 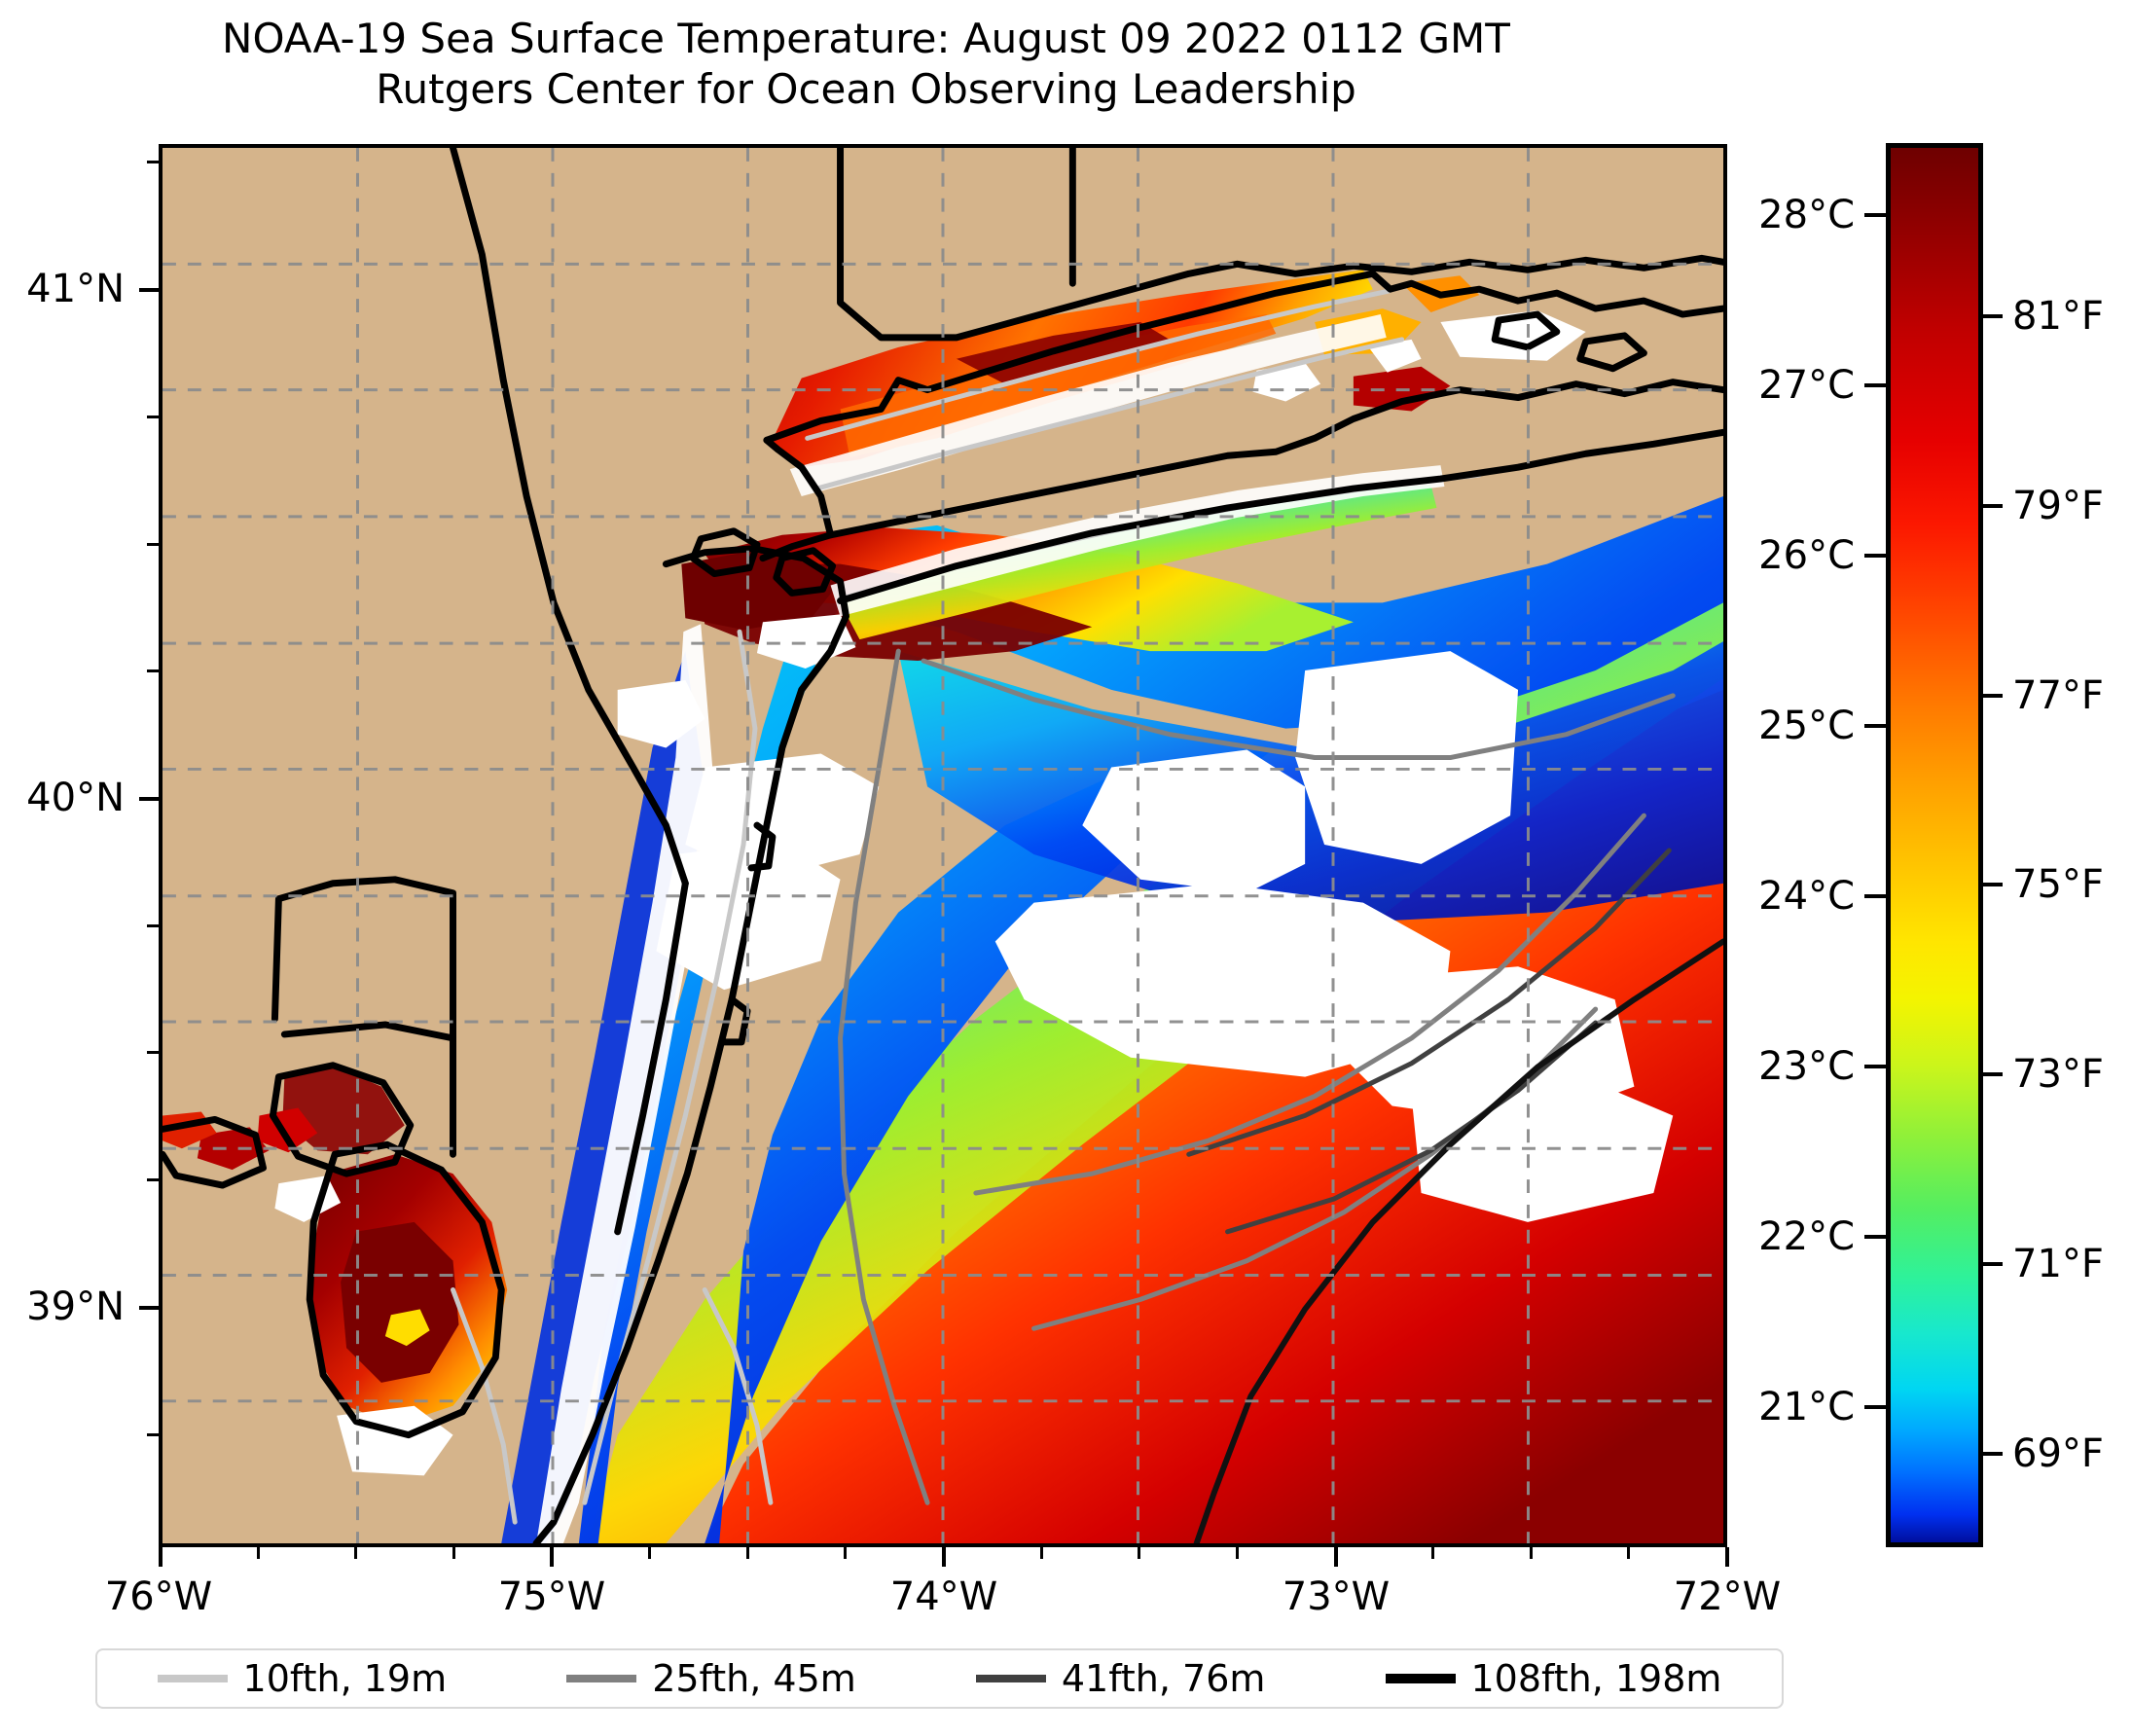 I want to click on legend-label: 25fth, 45m, so click(x=754, y=1679).